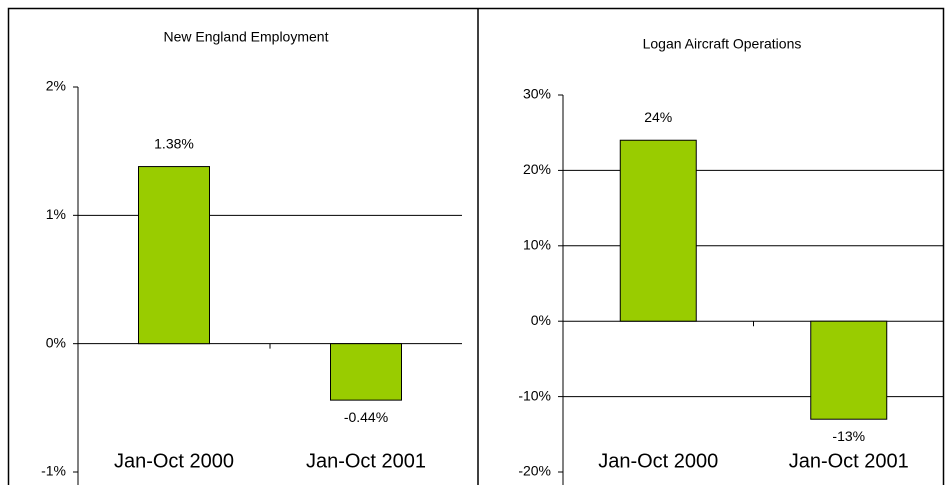 The image size is (952, 485). Describe the element at coordinates (174, 143) in the screenshot. I see `data-label: 1.38%` at that location.